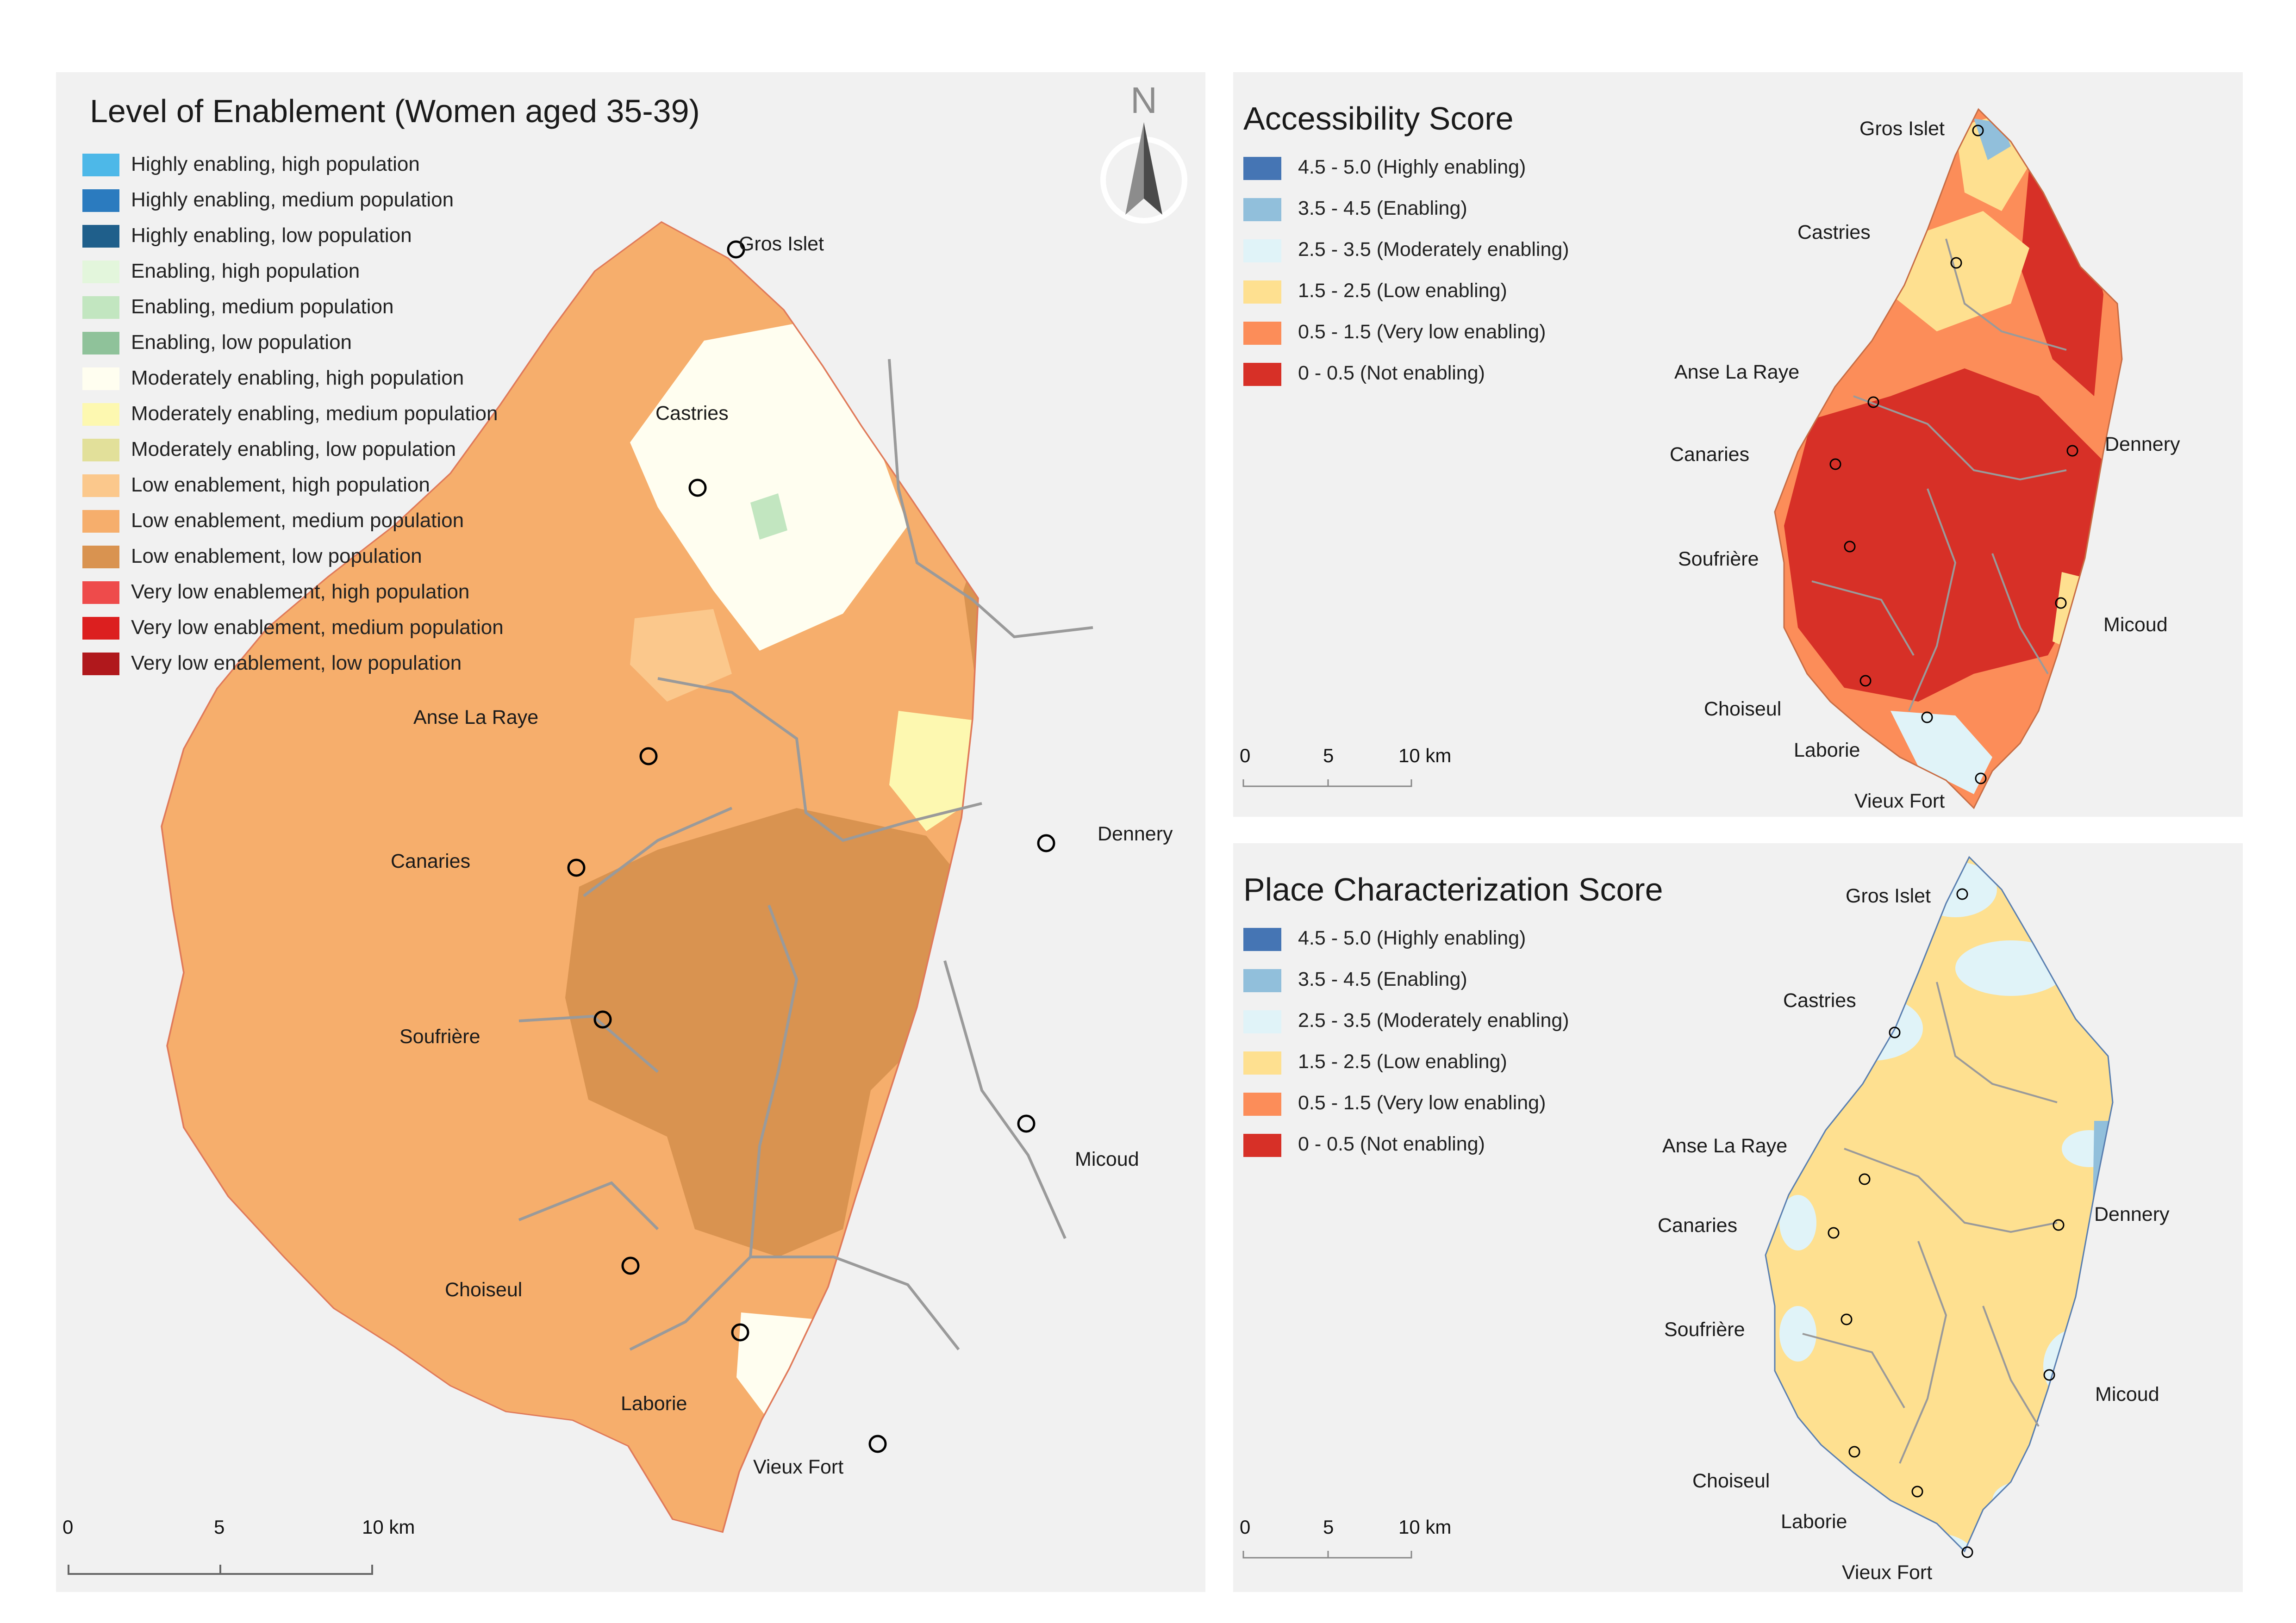  What do you see at coordinates (262, 306) in the screenshot?
I see `legend-label: Enabling, medium population` at bounding box center [262, 306].